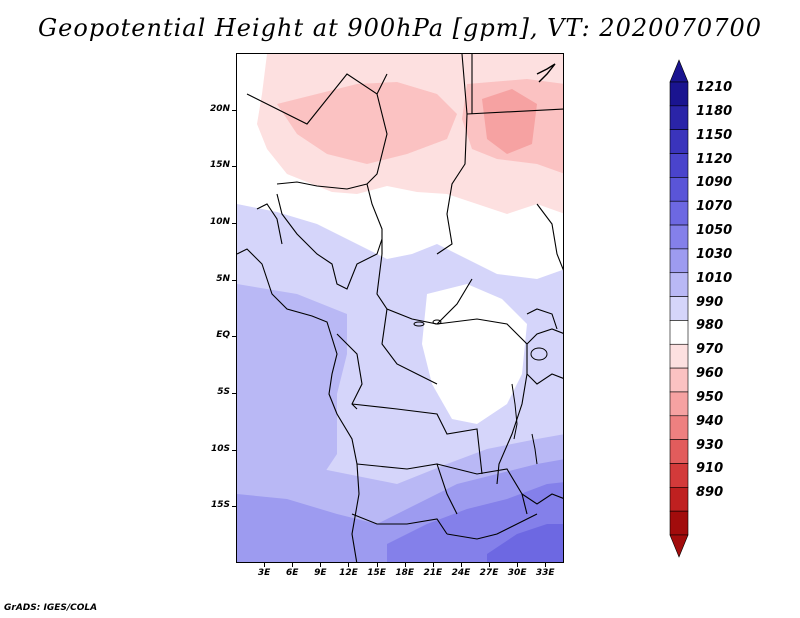 The height and width of the screenshot is (618, 800). What do you see at coordinates (710, 493) in the screenshot?
I see `colorbar-level-label: 890` at bounding box center [710, 493].